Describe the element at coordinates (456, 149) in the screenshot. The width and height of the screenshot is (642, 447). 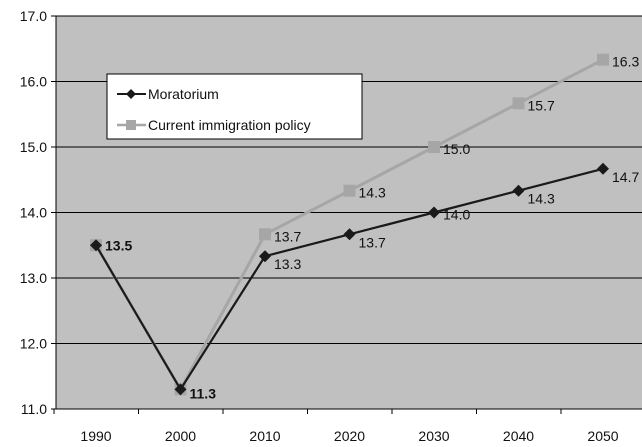
I see `data-label-current-policy: 15.0` at that location.